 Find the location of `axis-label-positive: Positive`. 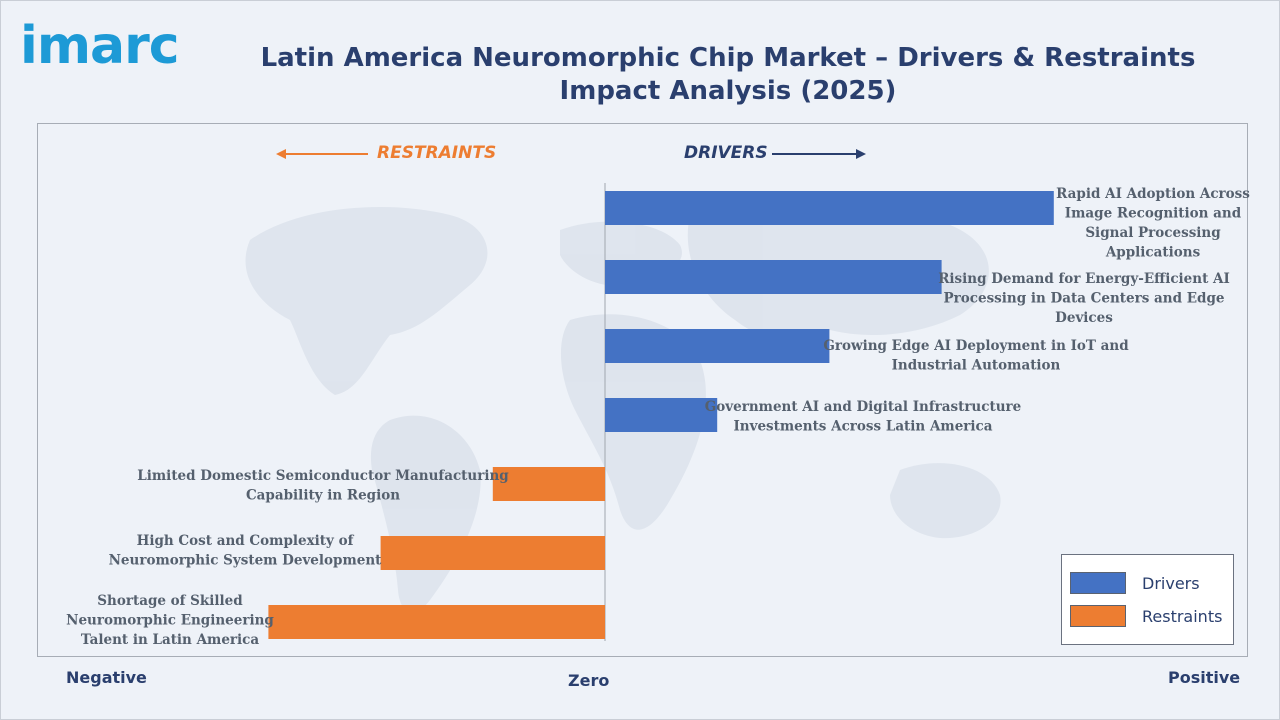

axis-label-positive: Positive is located at coordinates (1204, 677).